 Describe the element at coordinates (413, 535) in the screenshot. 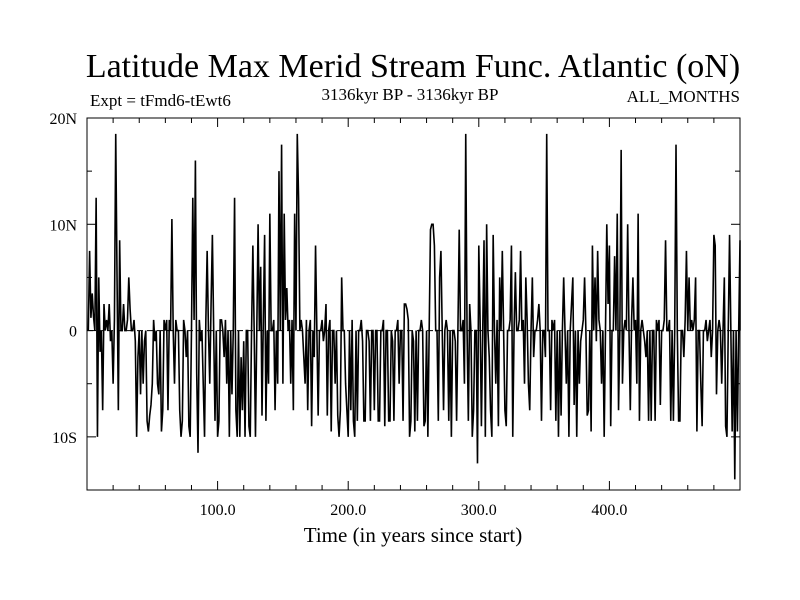

I see `x-axis-label: Time (in years since start)` at that location.